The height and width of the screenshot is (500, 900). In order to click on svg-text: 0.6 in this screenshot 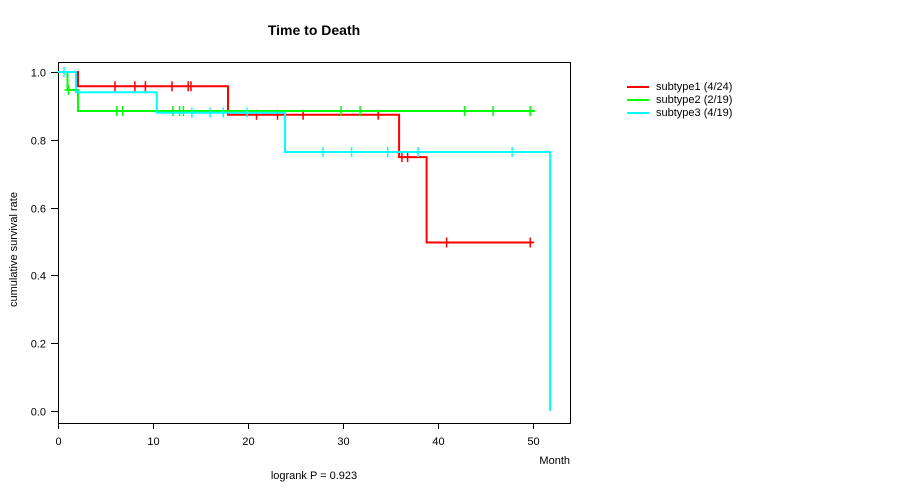, I will do `click(38, 210)`.